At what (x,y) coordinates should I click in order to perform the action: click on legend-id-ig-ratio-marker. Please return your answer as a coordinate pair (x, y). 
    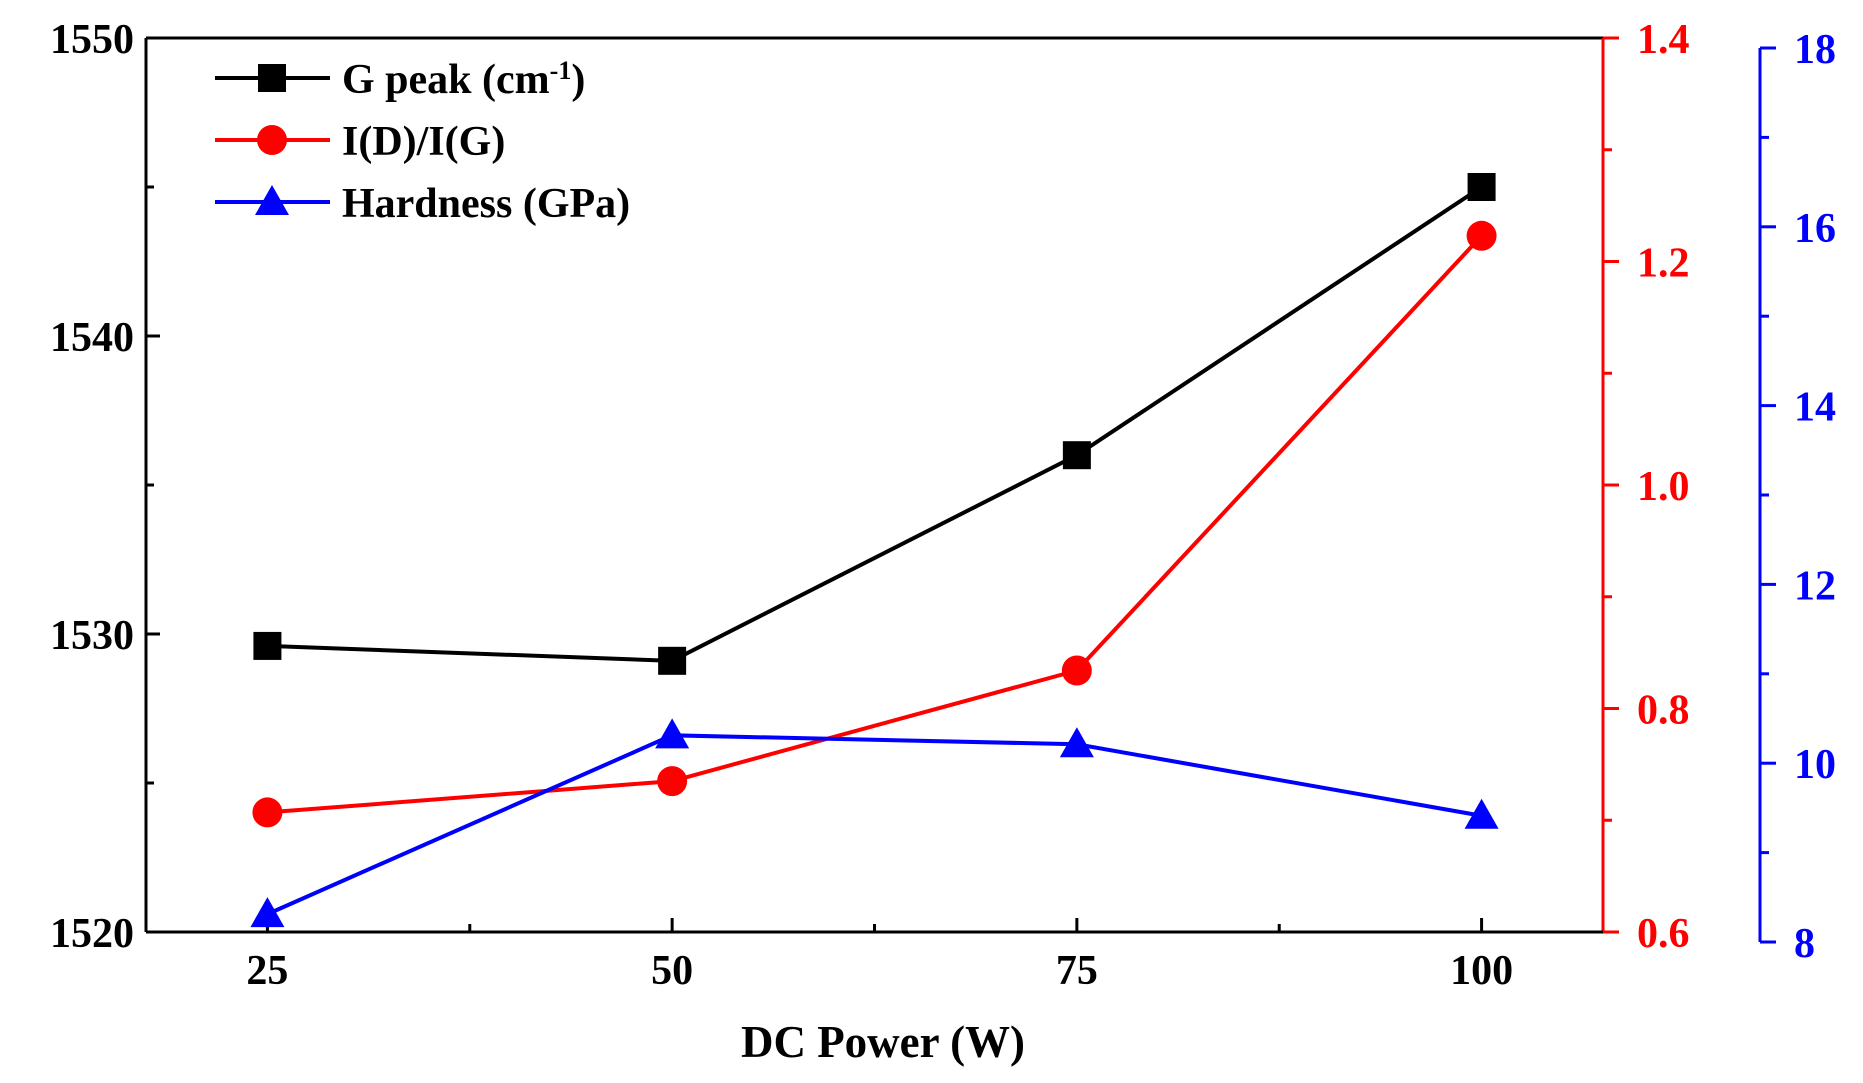
    Looking at the image, I should click on (272, 140).